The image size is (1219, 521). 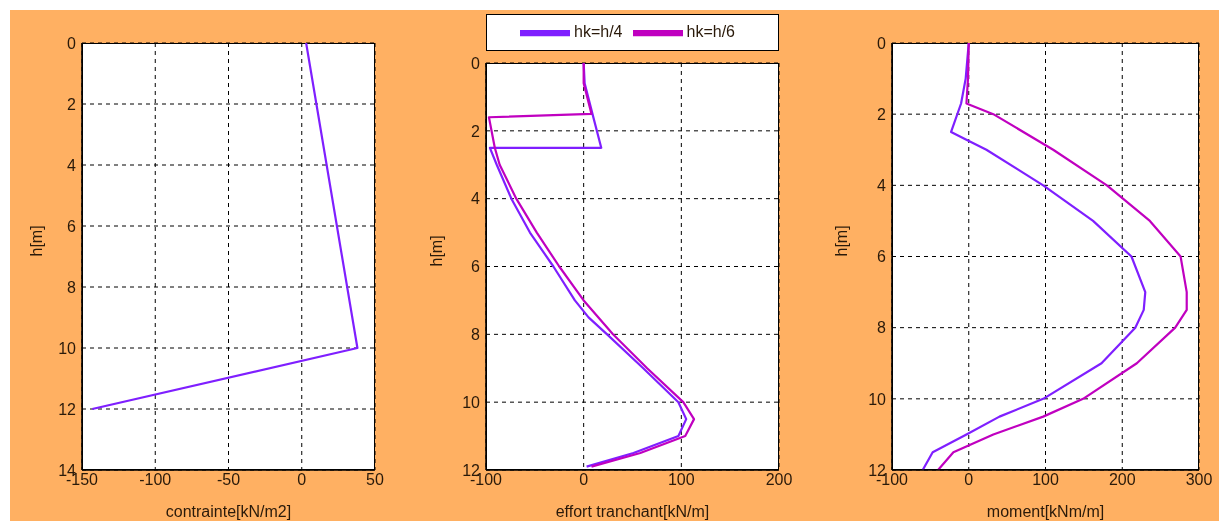 I want to click on legend-label: hk=h/4, so click(x=598, y=31).